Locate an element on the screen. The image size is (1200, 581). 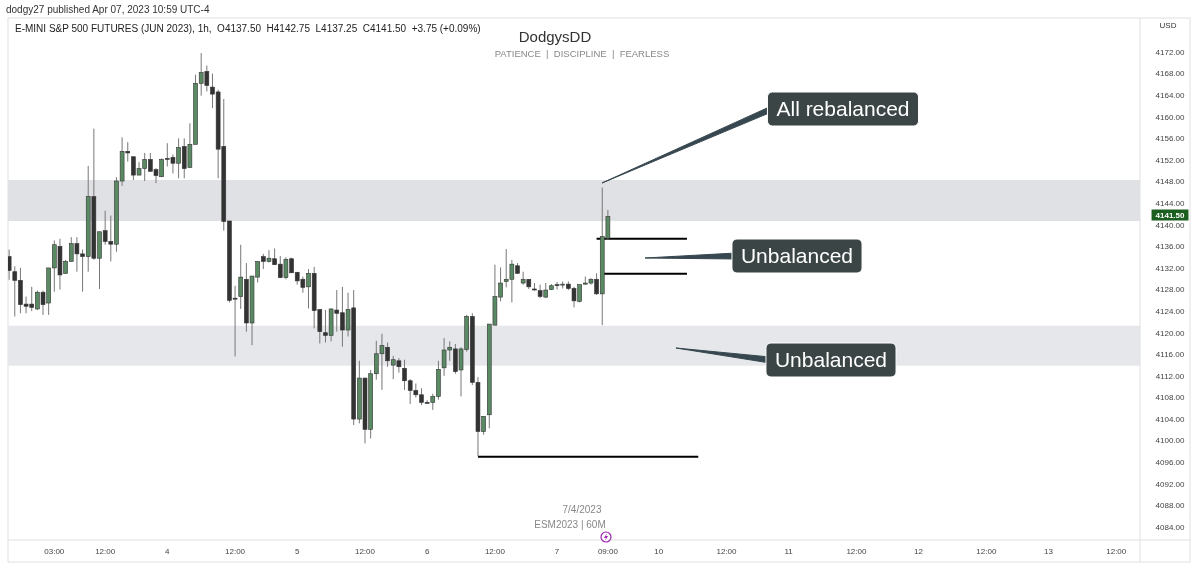
y-tick-label: 4172.00 is located at coordinates (1170, 52).